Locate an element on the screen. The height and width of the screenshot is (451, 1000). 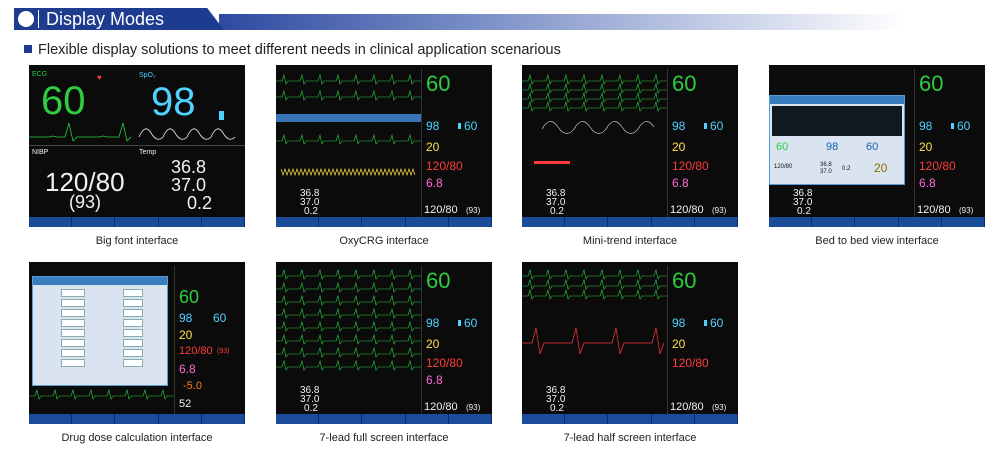
remote-temp1-value: 36.8 is located at coordinates (826, 165).